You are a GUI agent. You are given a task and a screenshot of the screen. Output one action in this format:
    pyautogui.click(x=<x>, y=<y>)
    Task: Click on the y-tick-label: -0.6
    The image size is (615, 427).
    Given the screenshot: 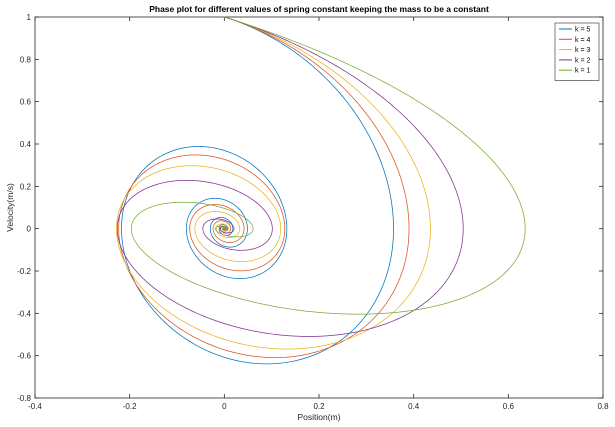 What is the action you would take?
    pyautogui.click(x=24, y=356)
    